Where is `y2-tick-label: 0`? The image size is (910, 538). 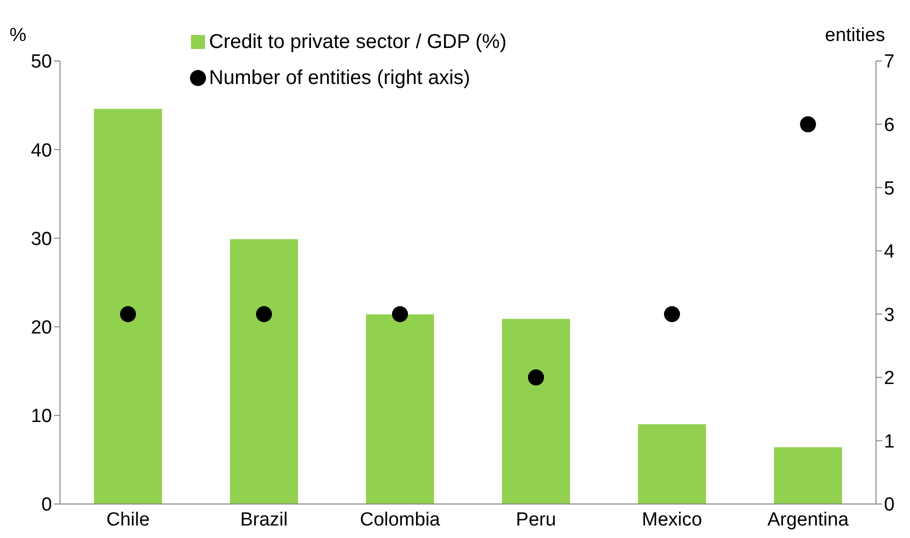
y2-tick-label: 0 is located at coordinates (889, 505).